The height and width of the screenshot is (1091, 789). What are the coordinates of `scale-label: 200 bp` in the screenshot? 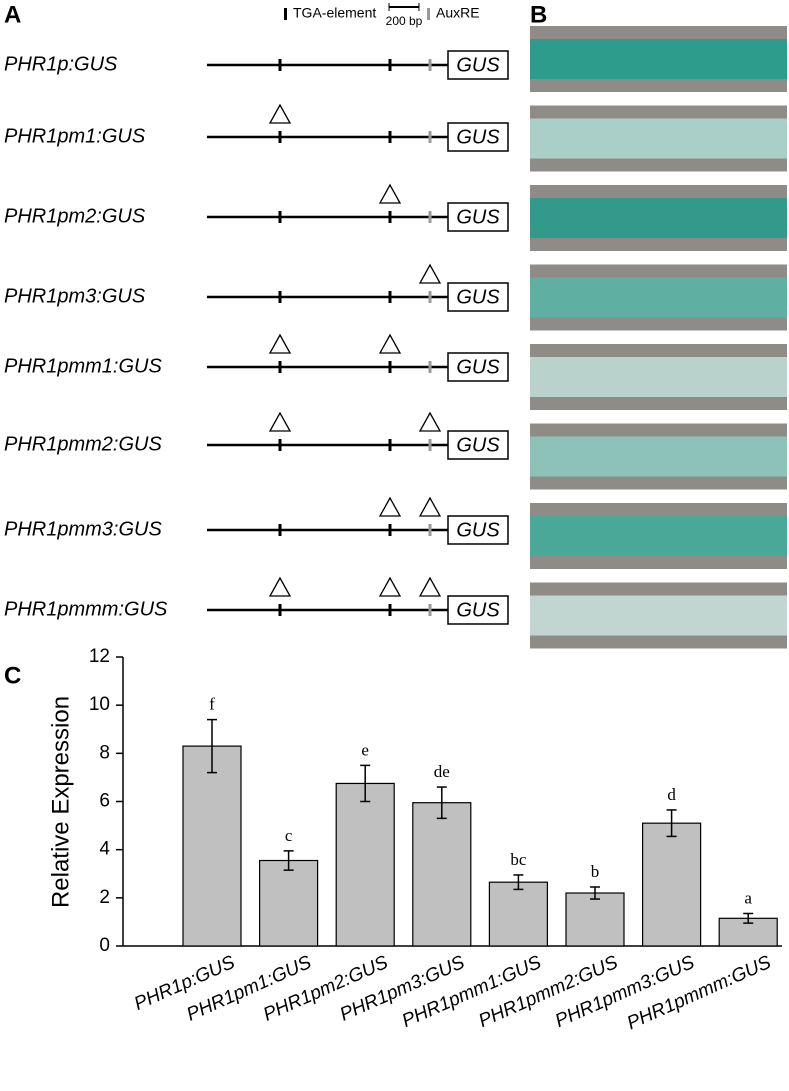 It's located at (404, 21).